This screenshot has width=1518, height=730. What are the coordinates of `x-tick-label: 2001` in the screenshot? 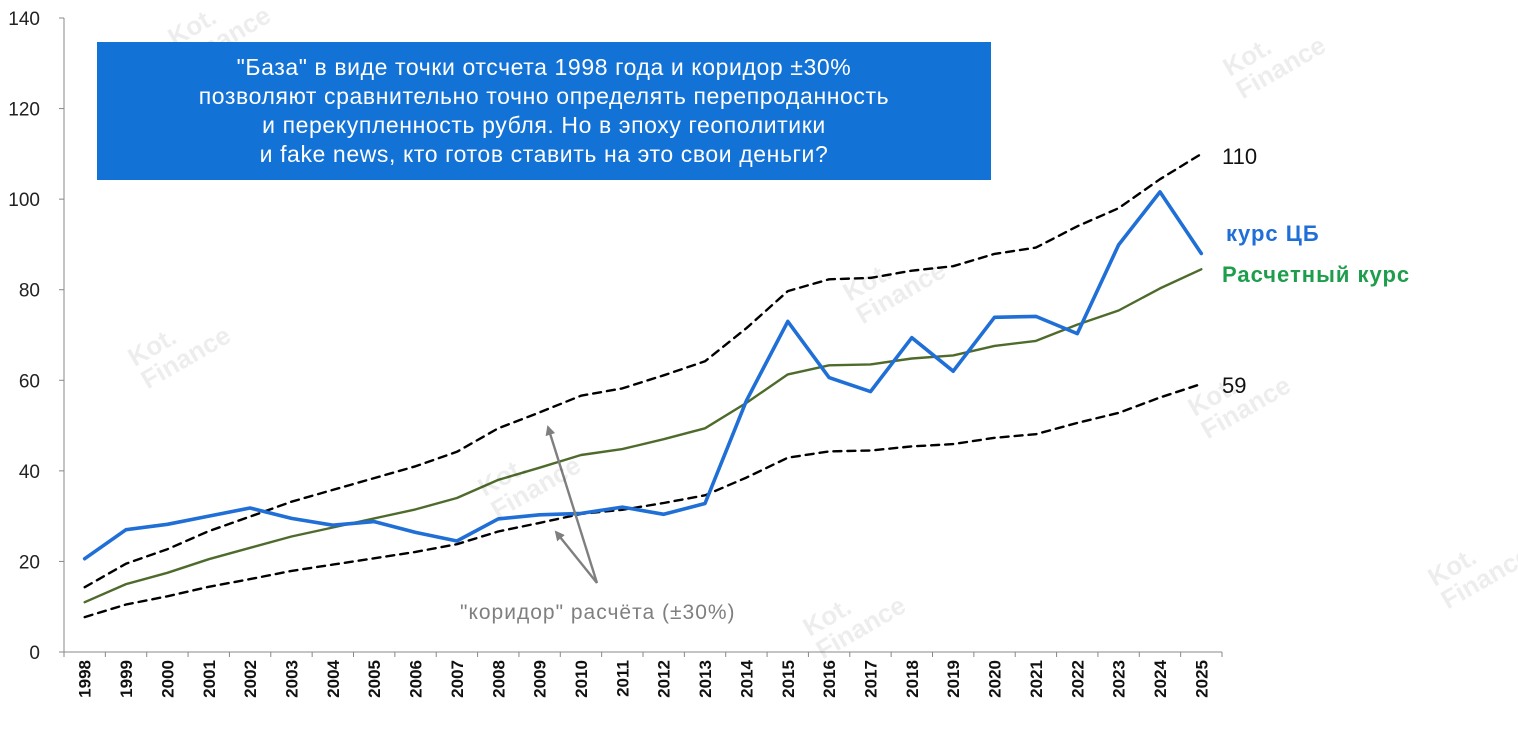 It's located at (209, 679).